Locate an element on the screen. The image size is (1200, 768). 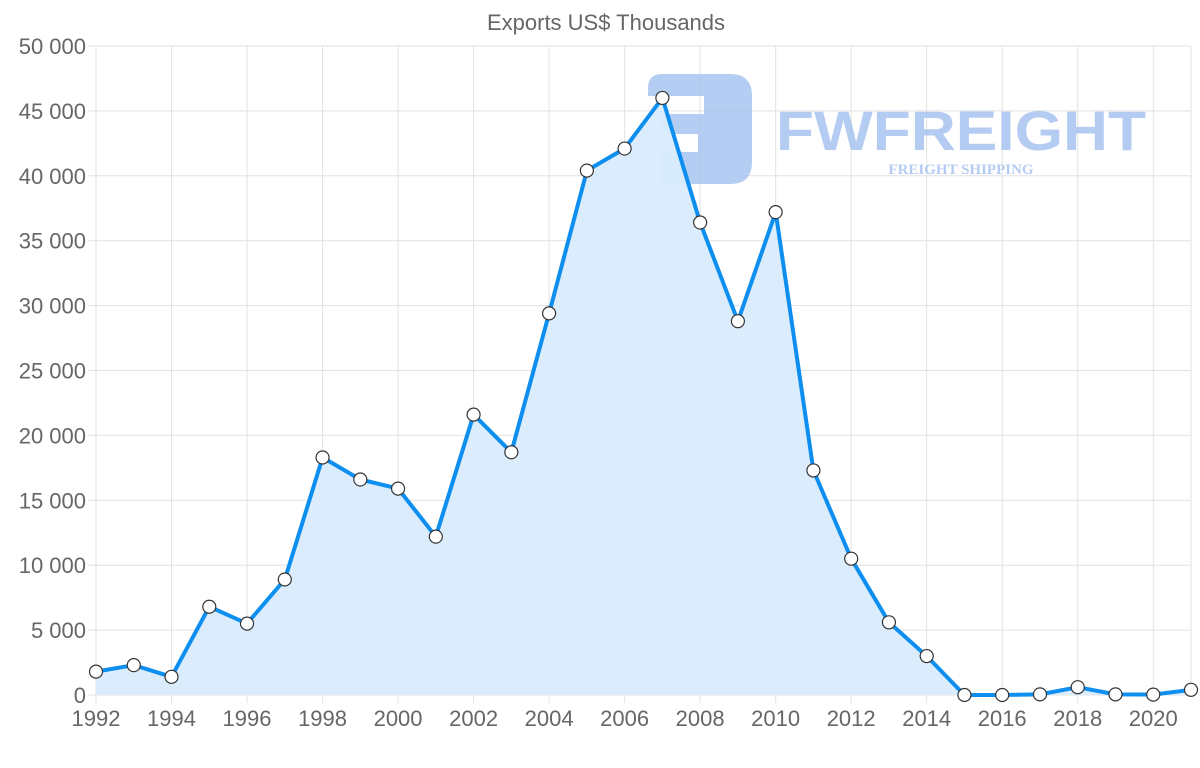
x-tick-label: 2010 is located at coordinates (775, 718).